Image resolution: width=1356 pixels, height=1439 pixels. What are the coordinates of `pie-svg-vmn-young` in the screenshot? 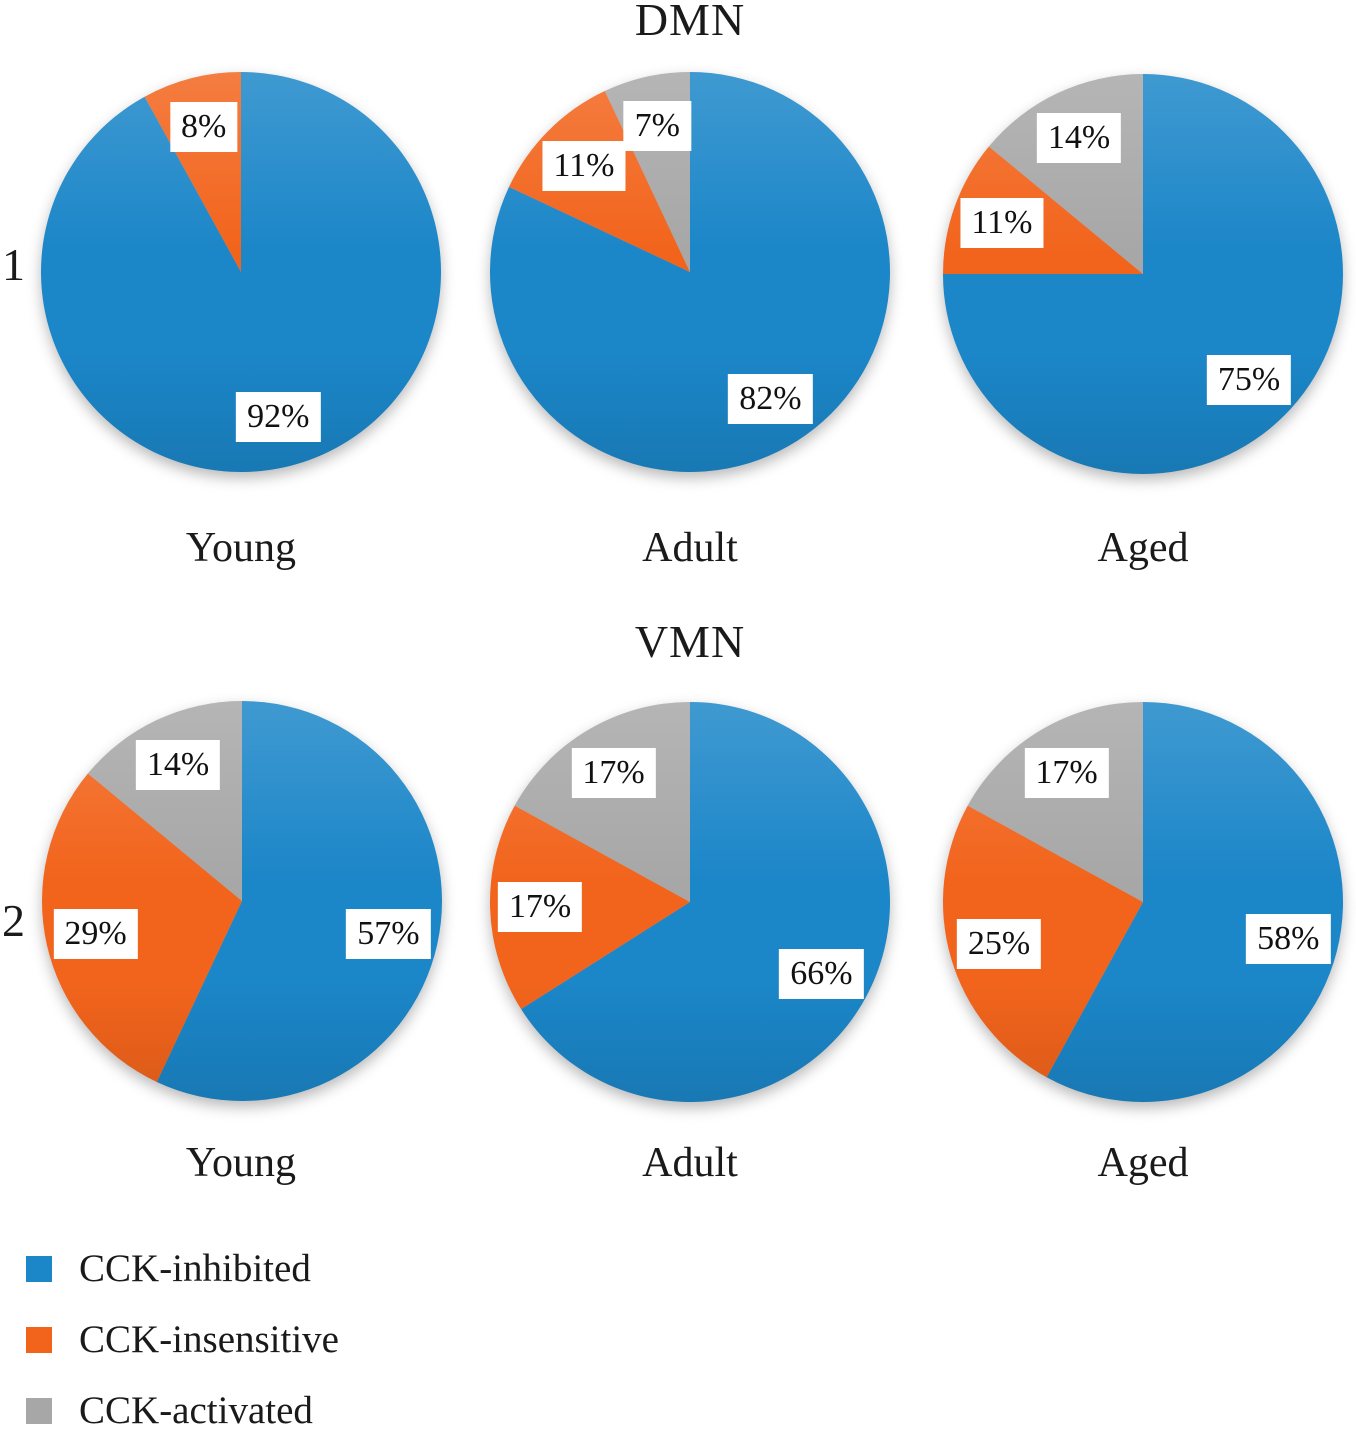 It's located at (242, 901).